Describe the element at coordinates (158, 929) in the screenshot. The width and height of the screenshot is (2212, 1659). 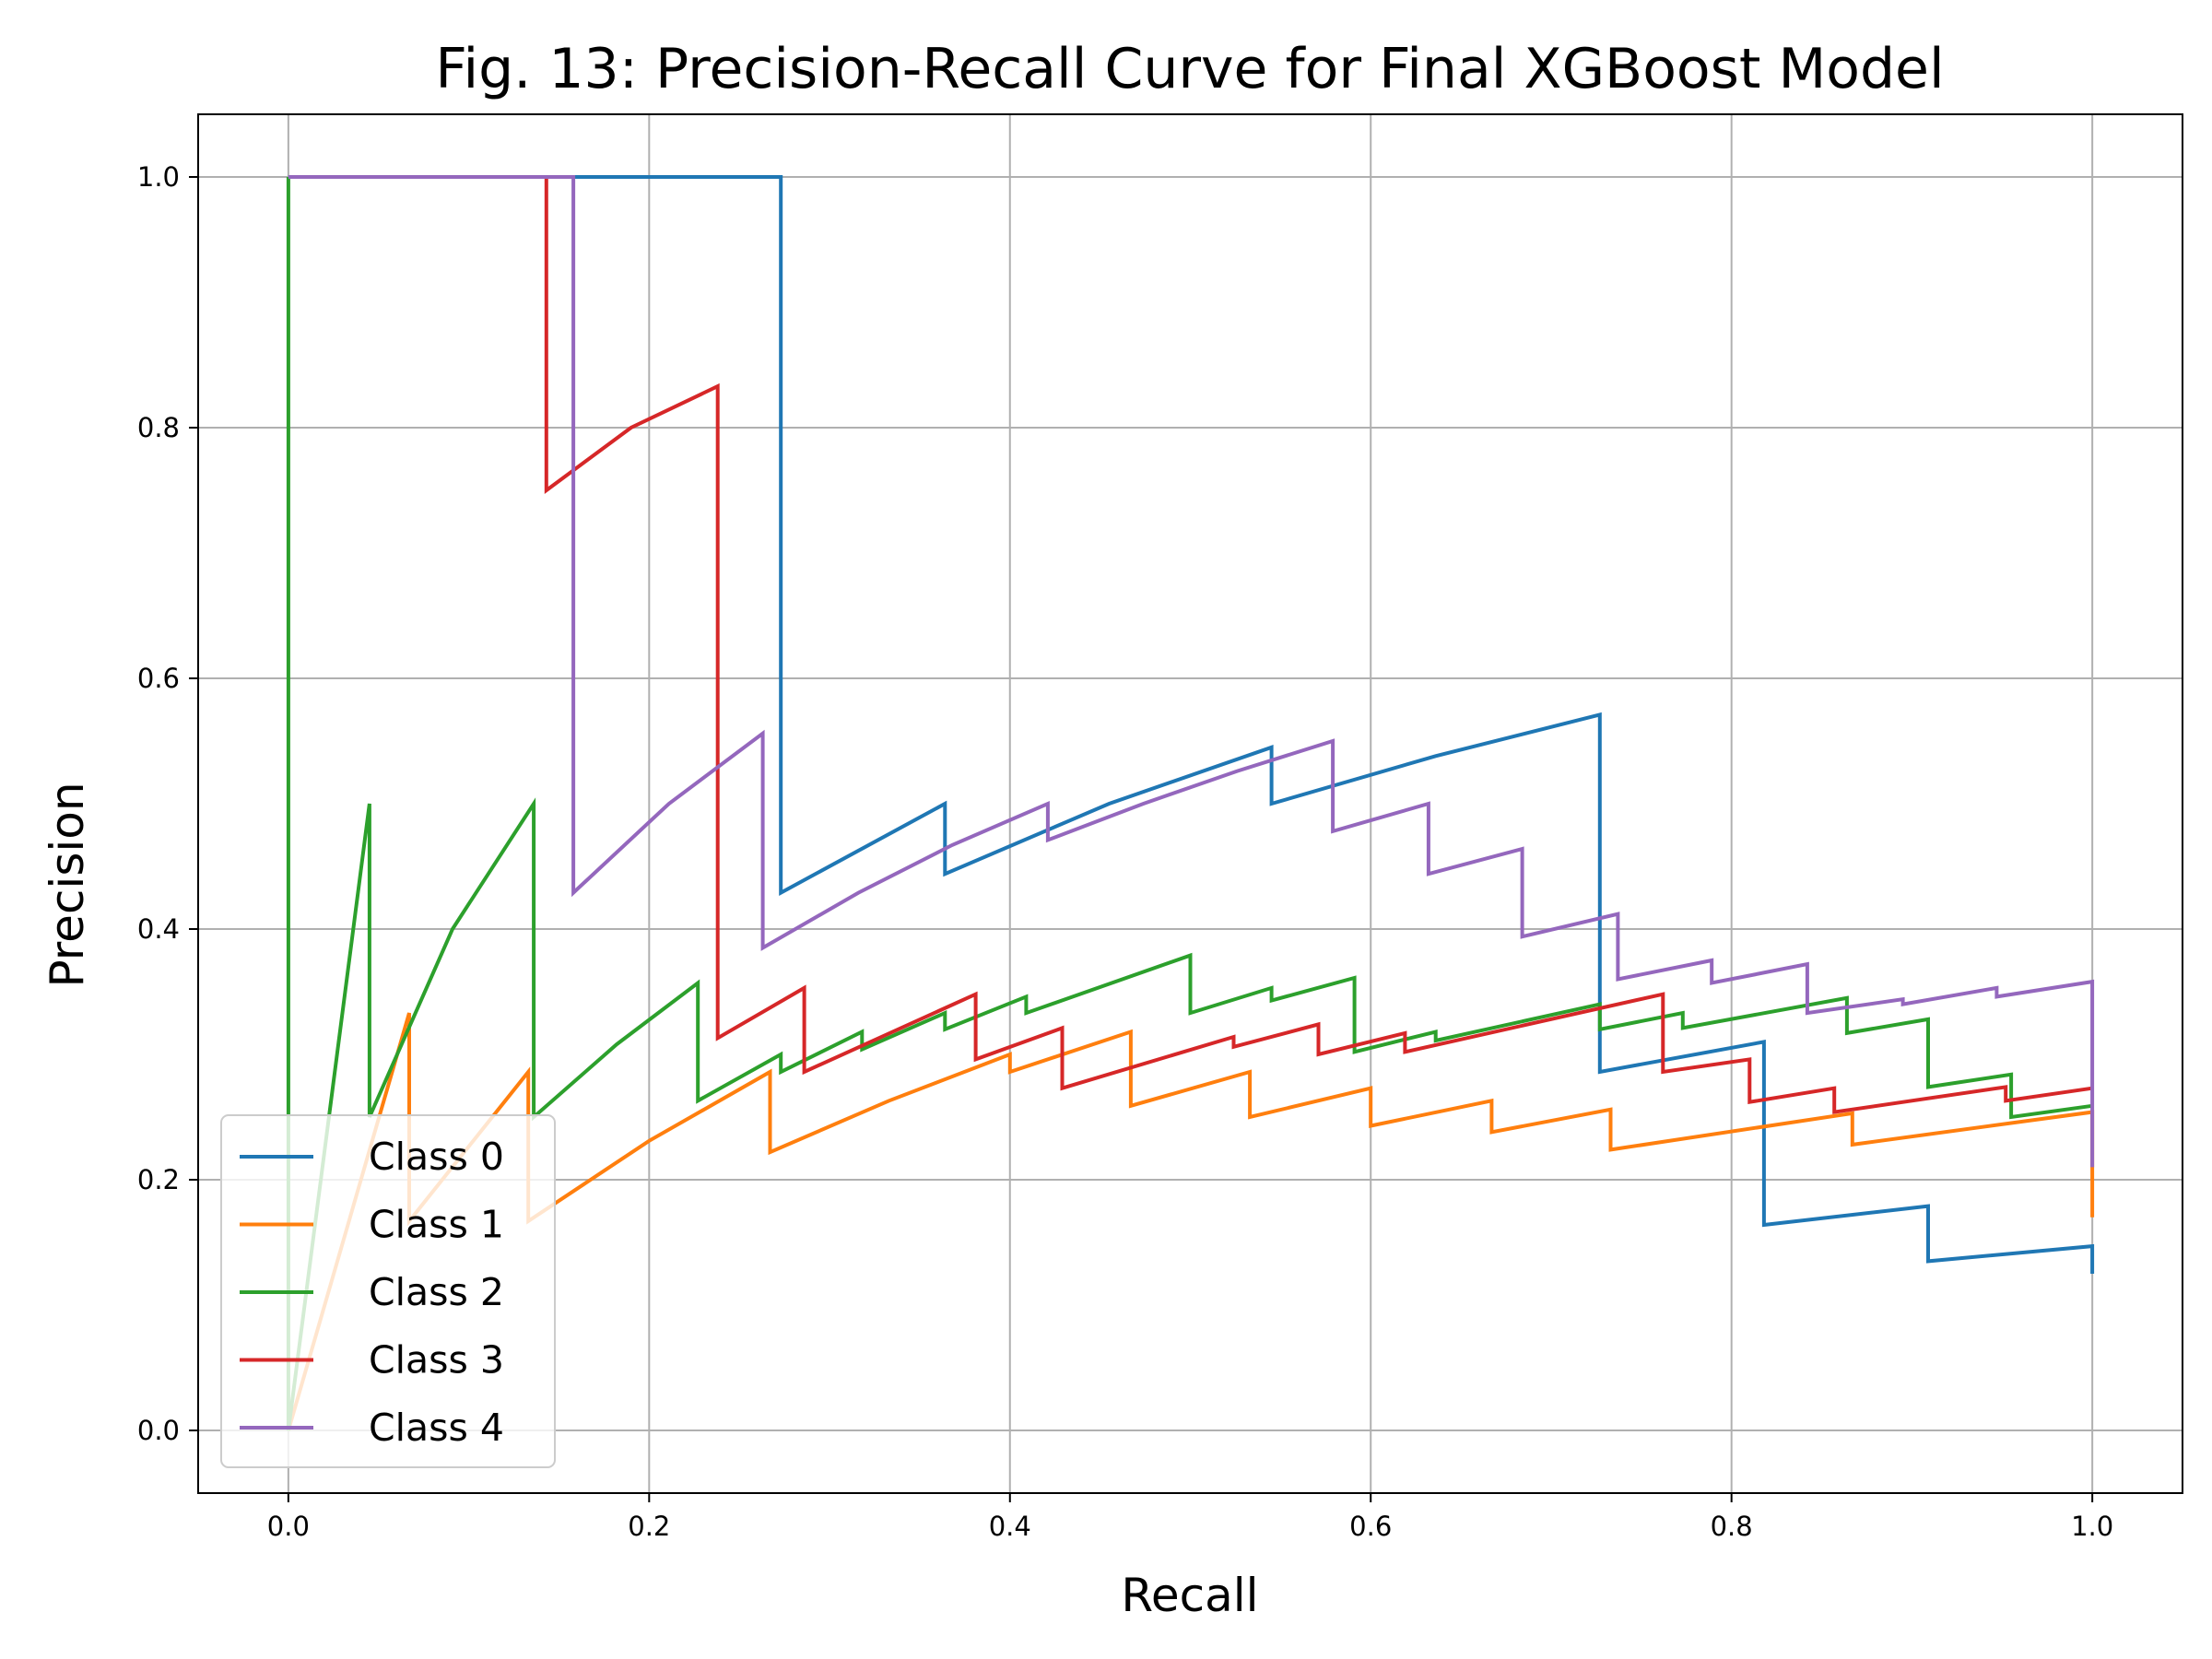
I see `y-tick-label: 0.4` at that location.